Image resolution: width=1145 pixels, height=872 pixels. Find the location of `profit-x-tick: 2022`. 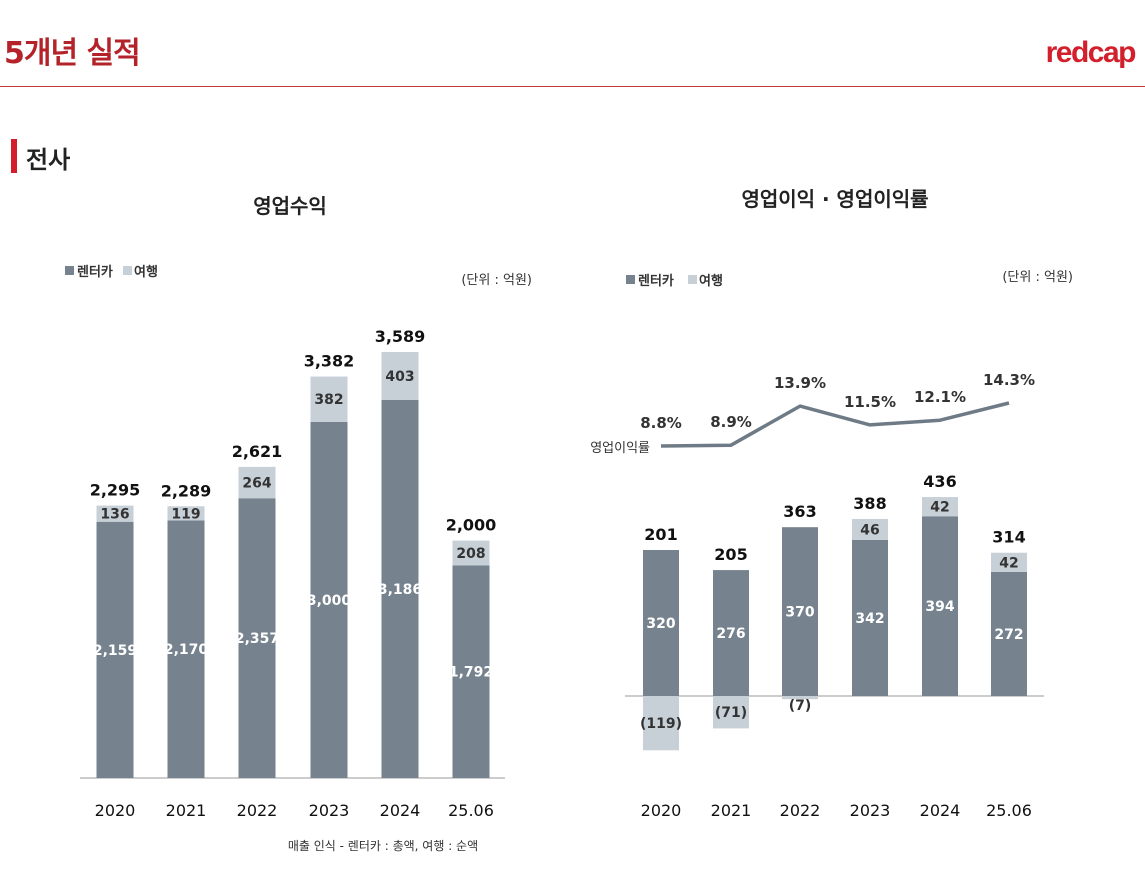

profit-x-tick: 2022 is located at coordinates (800, 810).